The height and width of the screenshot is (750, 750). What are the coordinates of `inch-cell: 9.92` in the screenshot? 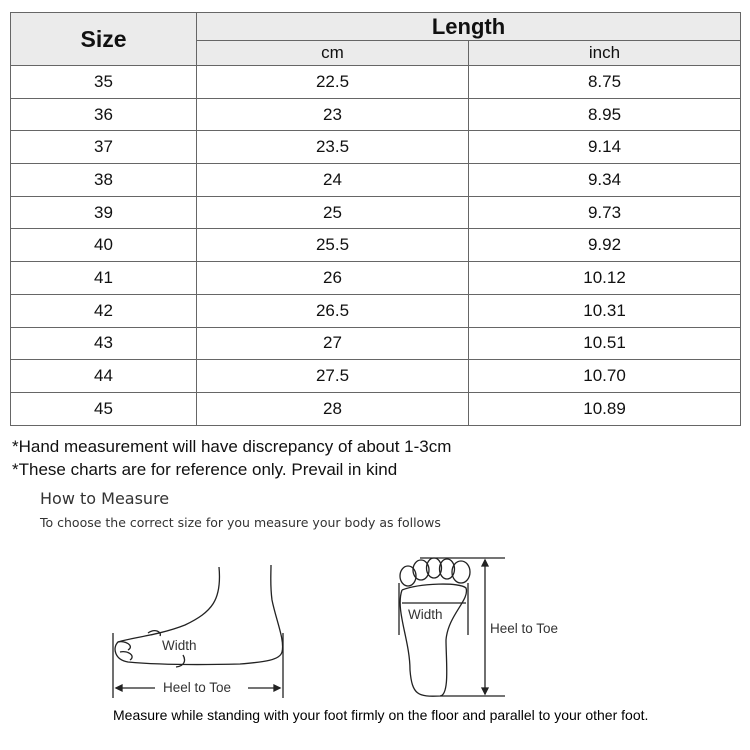 It's located at (604, 245).